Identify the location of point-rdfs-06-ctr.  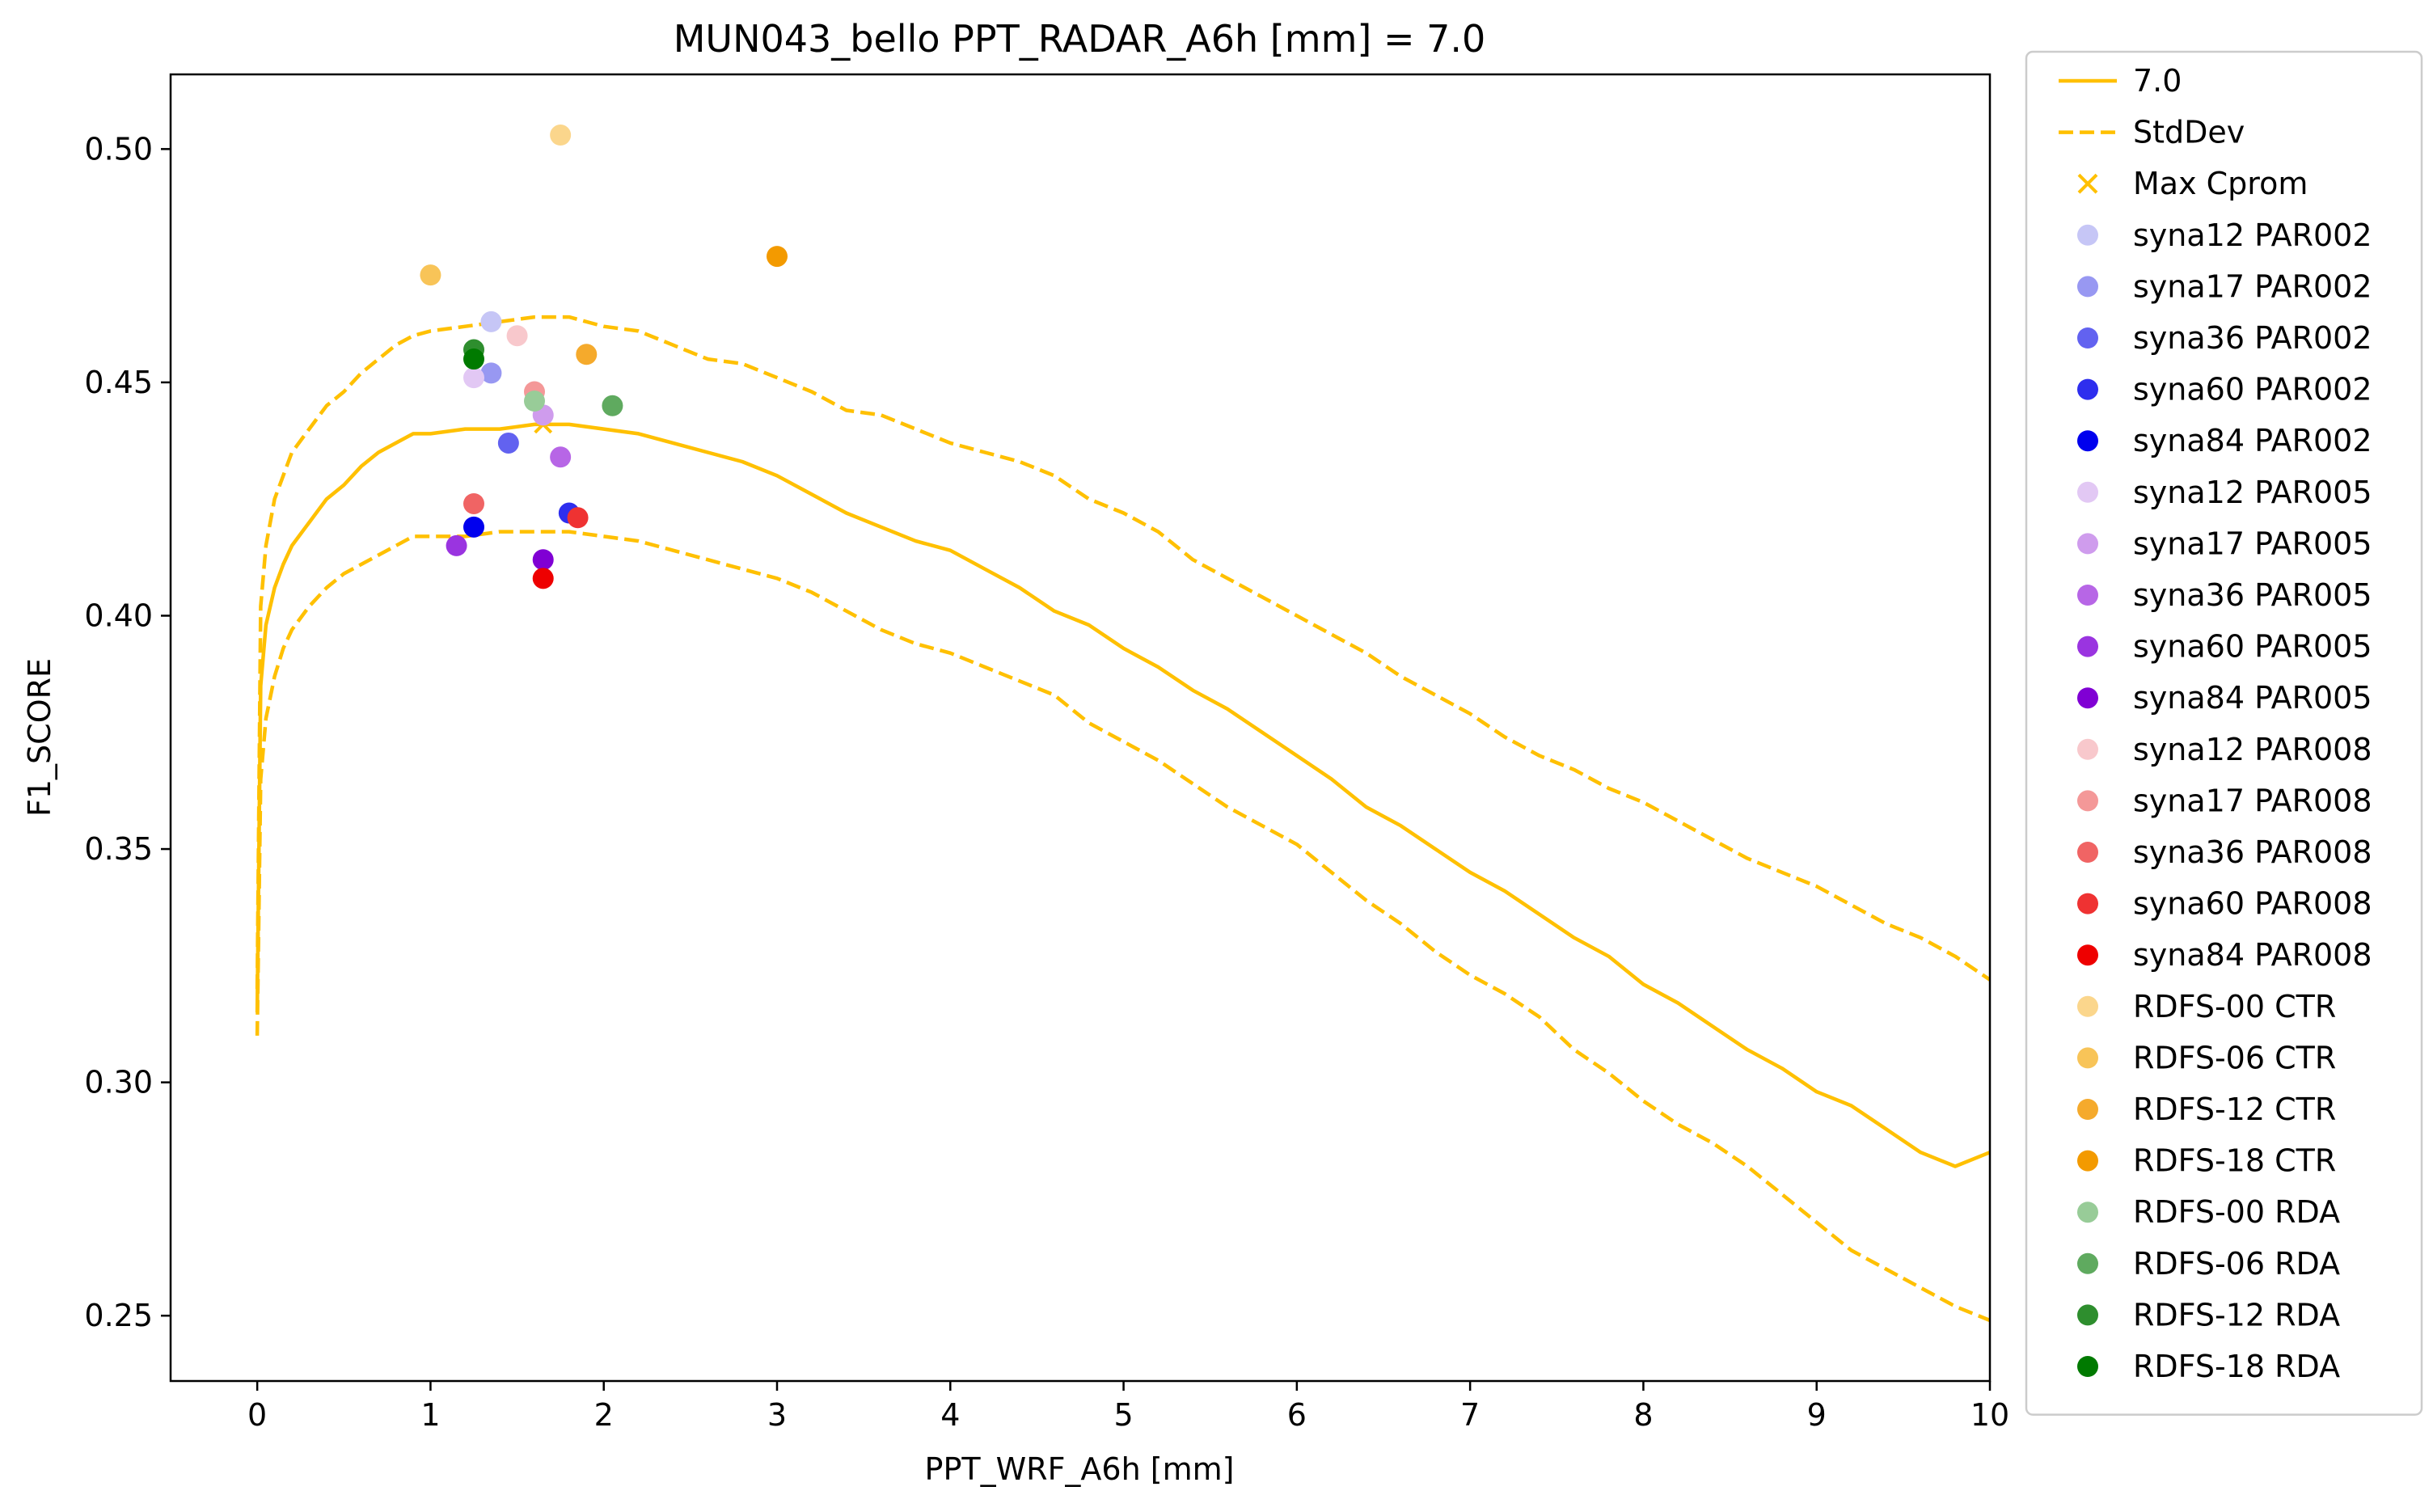
(430, 275).